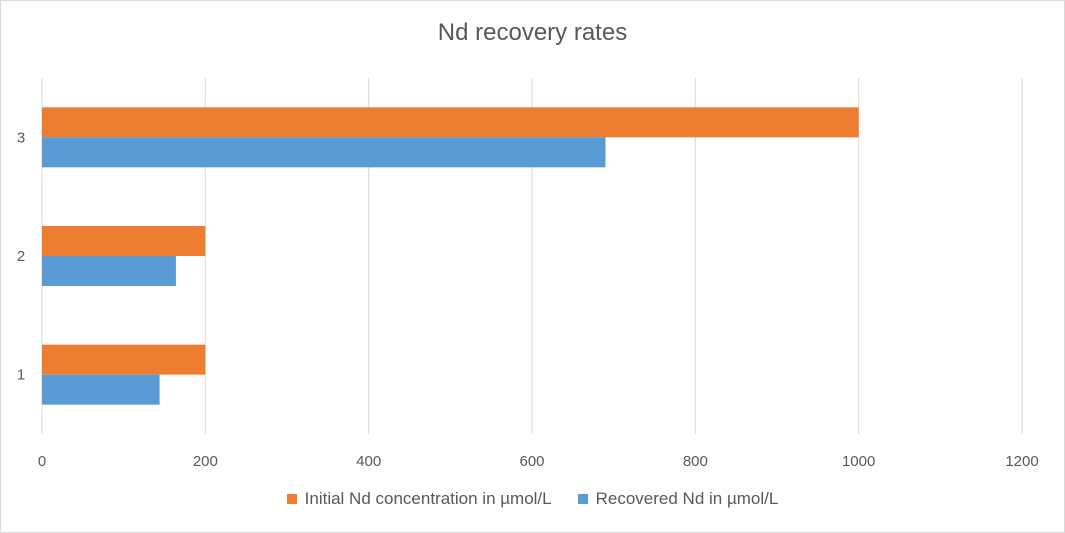  What do you see at coordinates (532, 32) in the screenshot?
I see `chart-title: Nd recovery rates` at bounding box center [532, 32].